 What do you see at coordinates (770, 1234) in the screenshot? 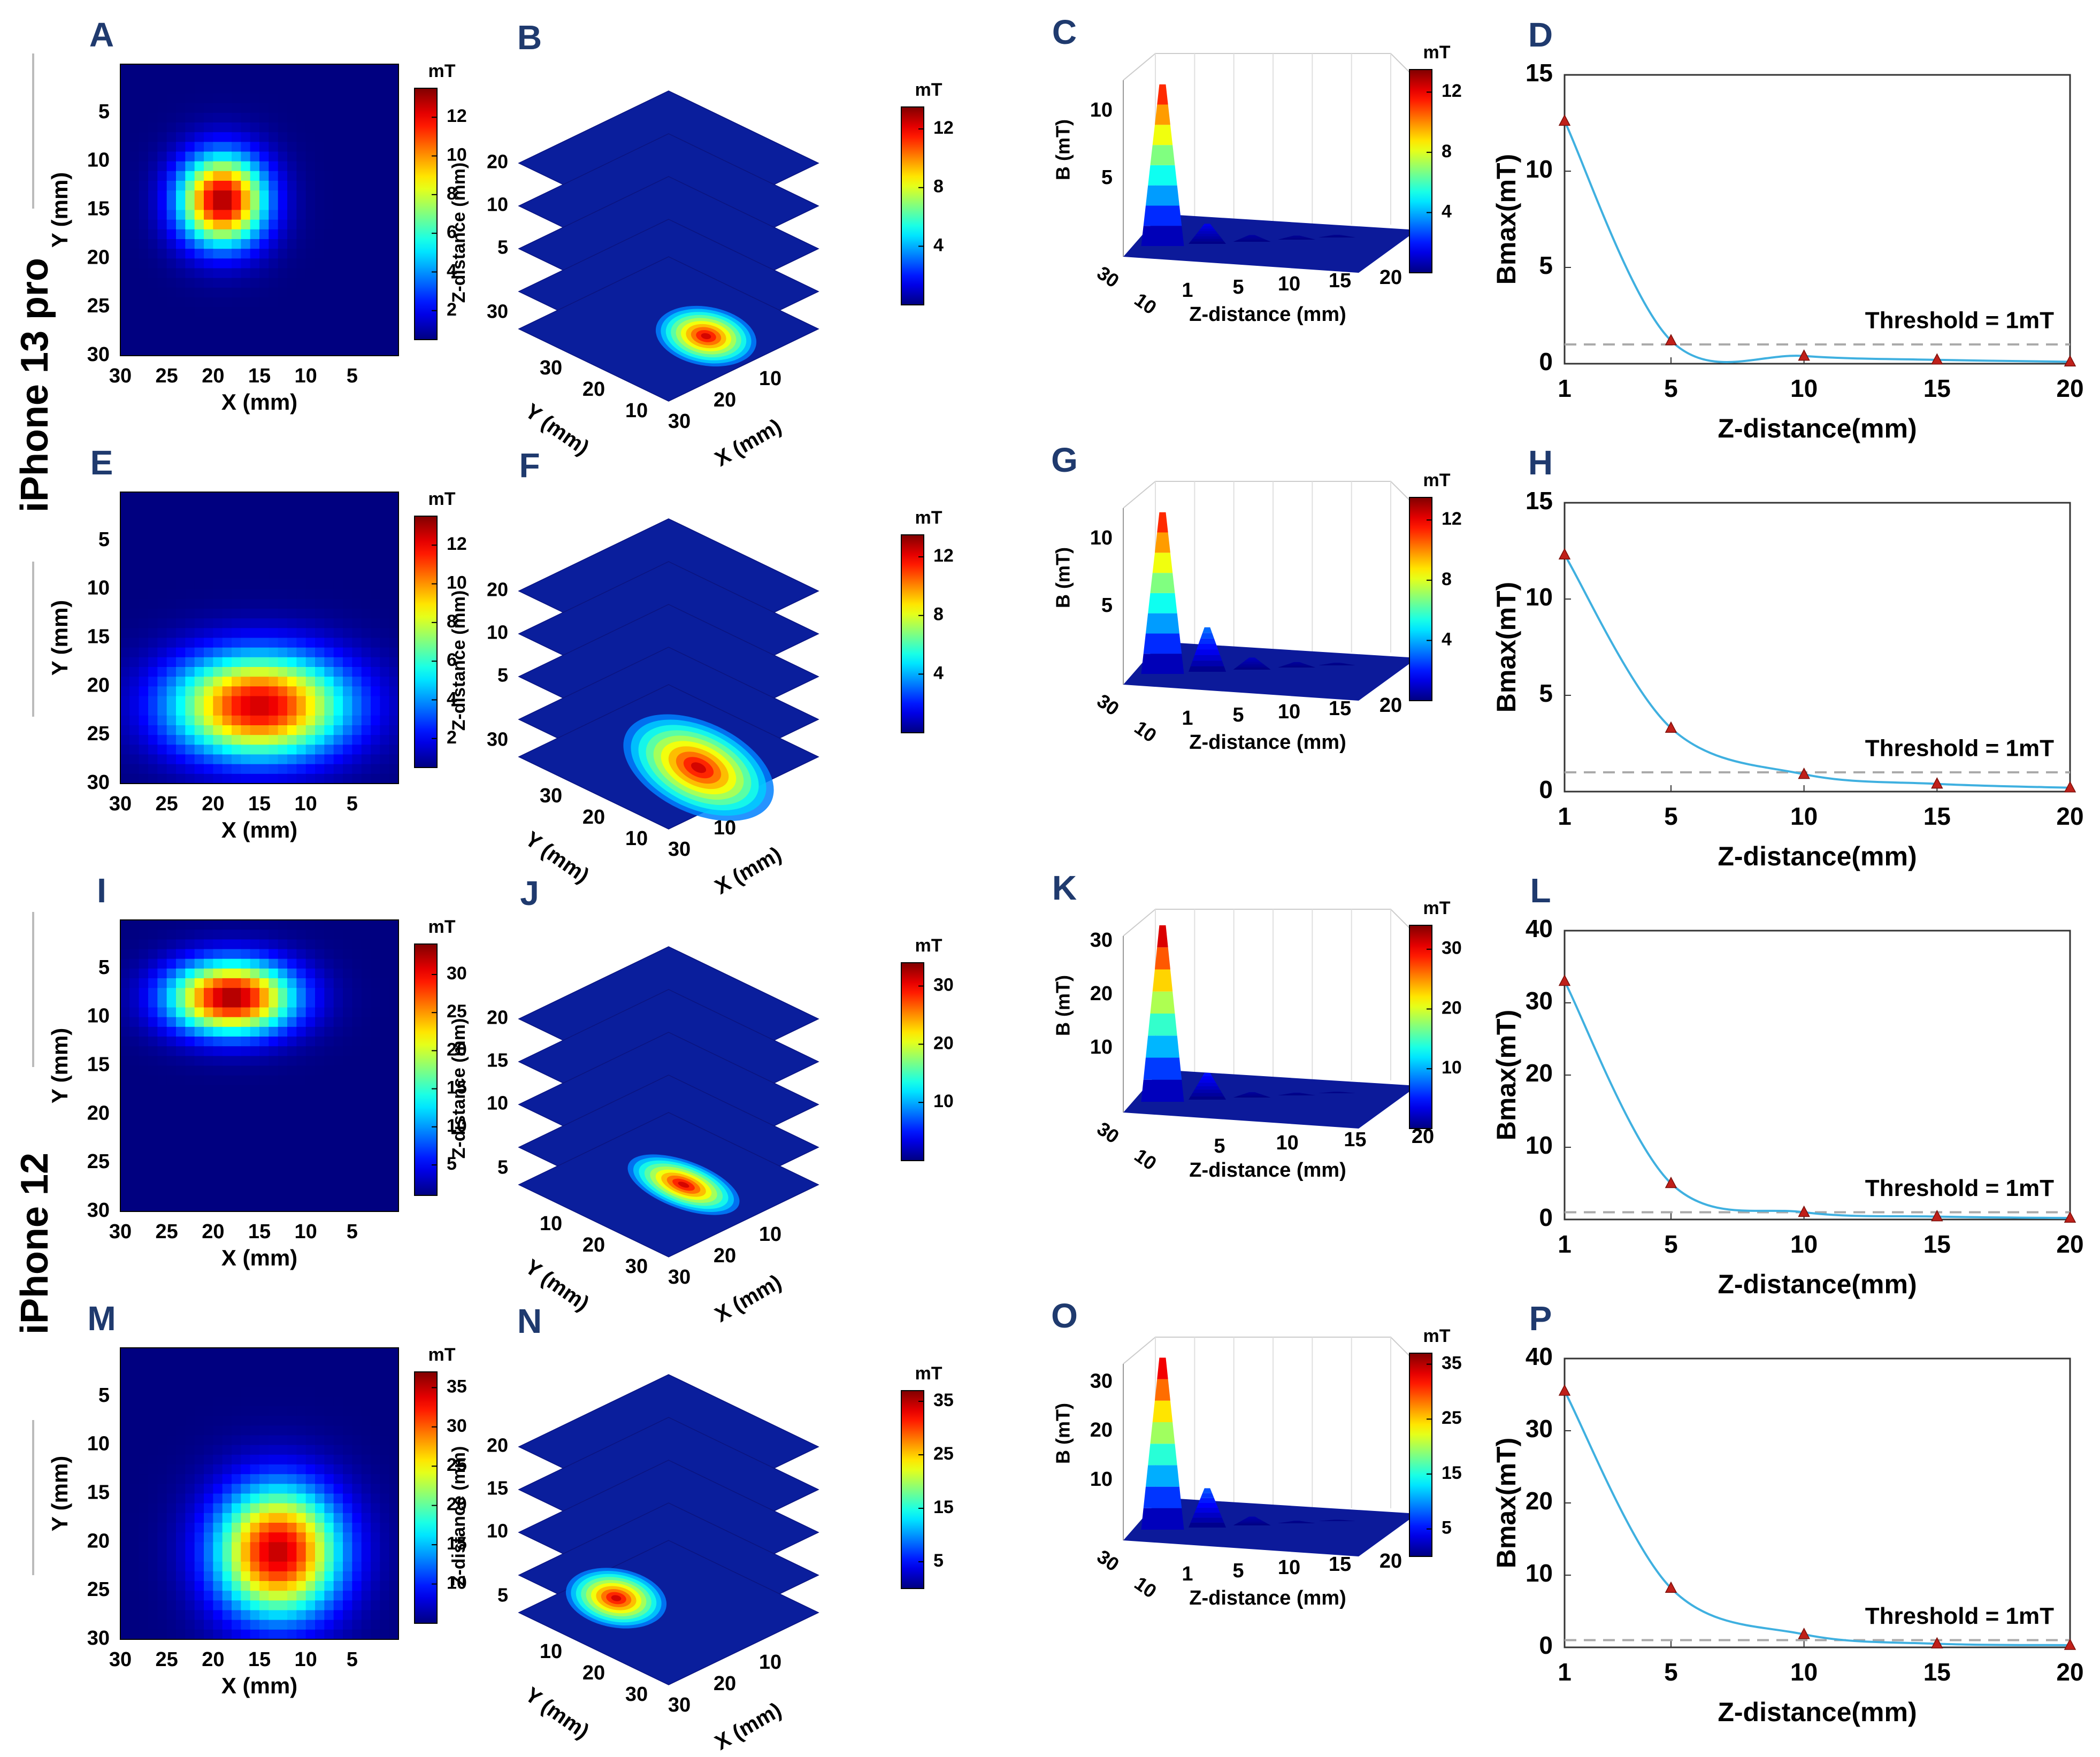
I see `x-tick-label: 10` at bounding box center [770, 1234].